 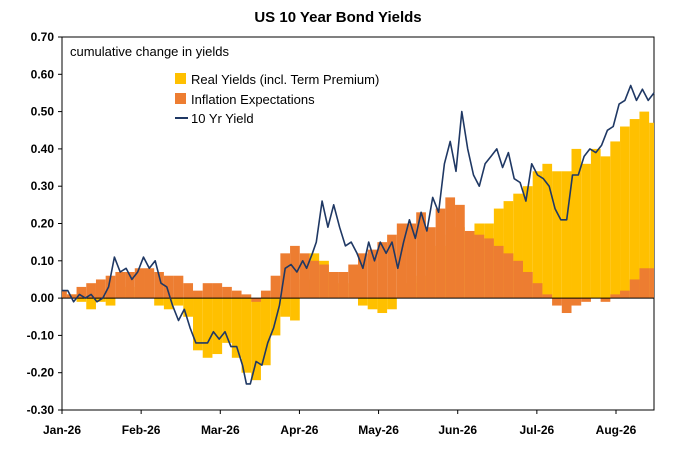 I want to click on x-tick-label-0: Jan-26, so click(x=62, y=430).